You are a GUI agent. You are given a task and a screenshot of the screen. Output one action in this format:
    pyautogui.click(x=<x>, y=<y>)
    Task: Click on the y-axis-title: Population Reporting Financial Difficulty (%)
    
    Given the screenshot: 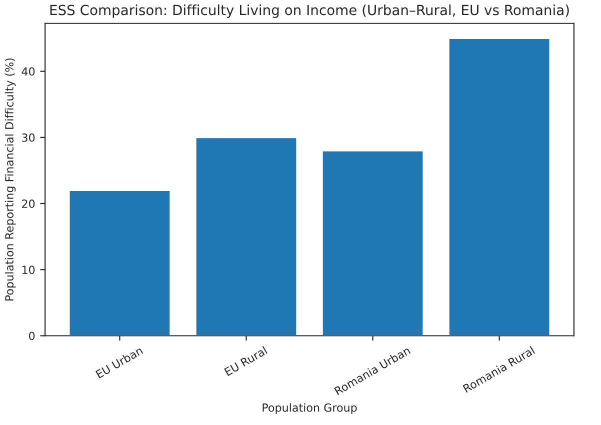 What is the action you would take?
    pyautogui.click(x=10, y=179)
    